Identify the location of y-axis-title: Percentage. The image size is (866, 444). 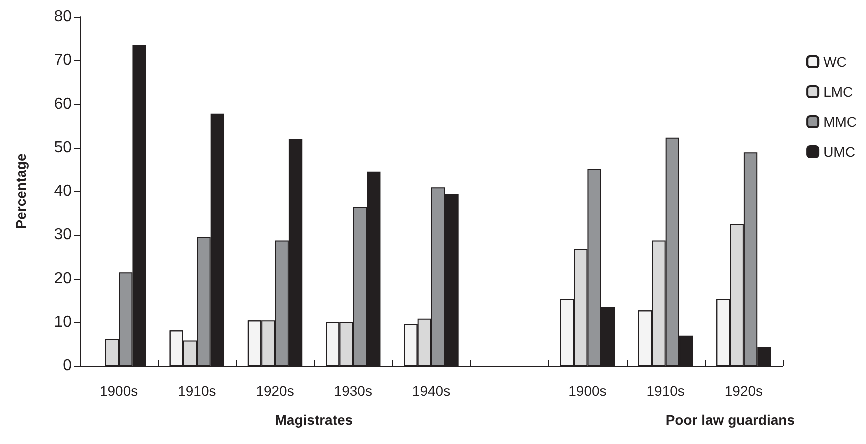
(21, 192).